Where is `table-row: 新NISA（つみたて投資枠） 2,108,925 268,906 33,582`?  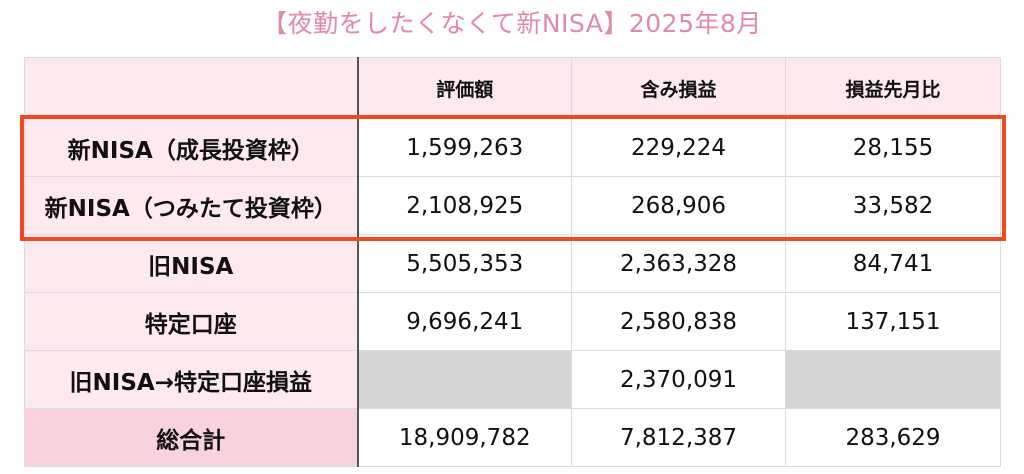
table-row: 新NISA（つみたて投資枠） 2,108,925 268,906 33,582 is located at coordinates (512, 205).